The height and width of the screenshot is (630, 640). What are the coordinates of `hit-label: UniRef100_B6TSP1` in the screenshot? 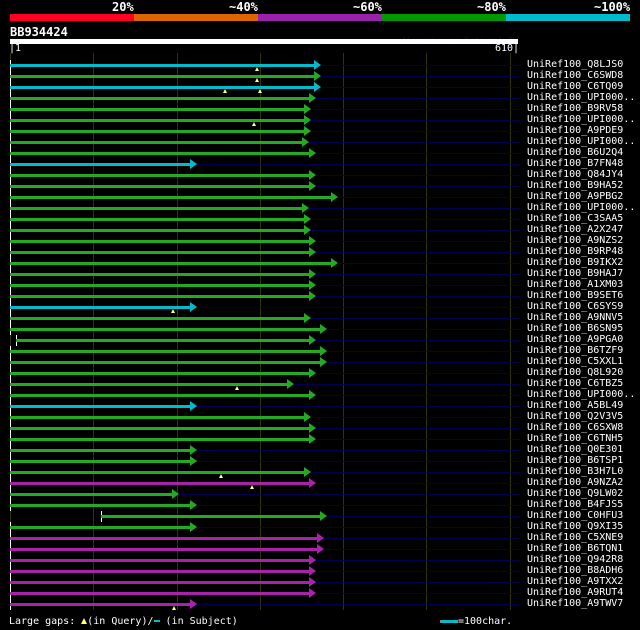 It's located at (575, 460).